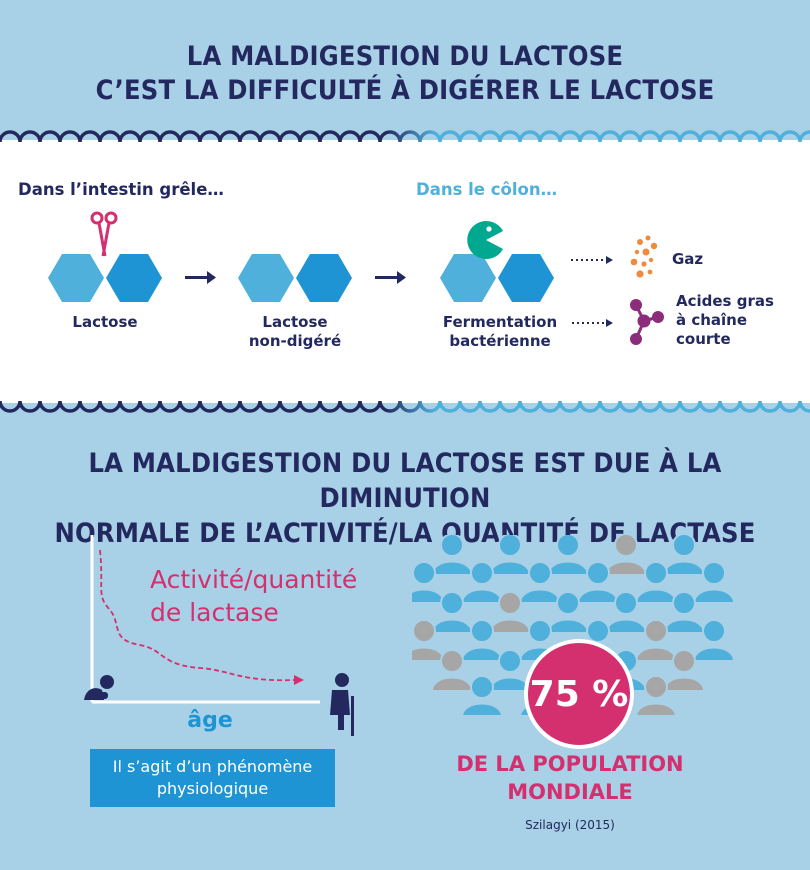  What do you see at coordinates (570, 825) in the screenshot?
I see `source-citation: Szilagyi (2015)` at bounding box center [570, 825].